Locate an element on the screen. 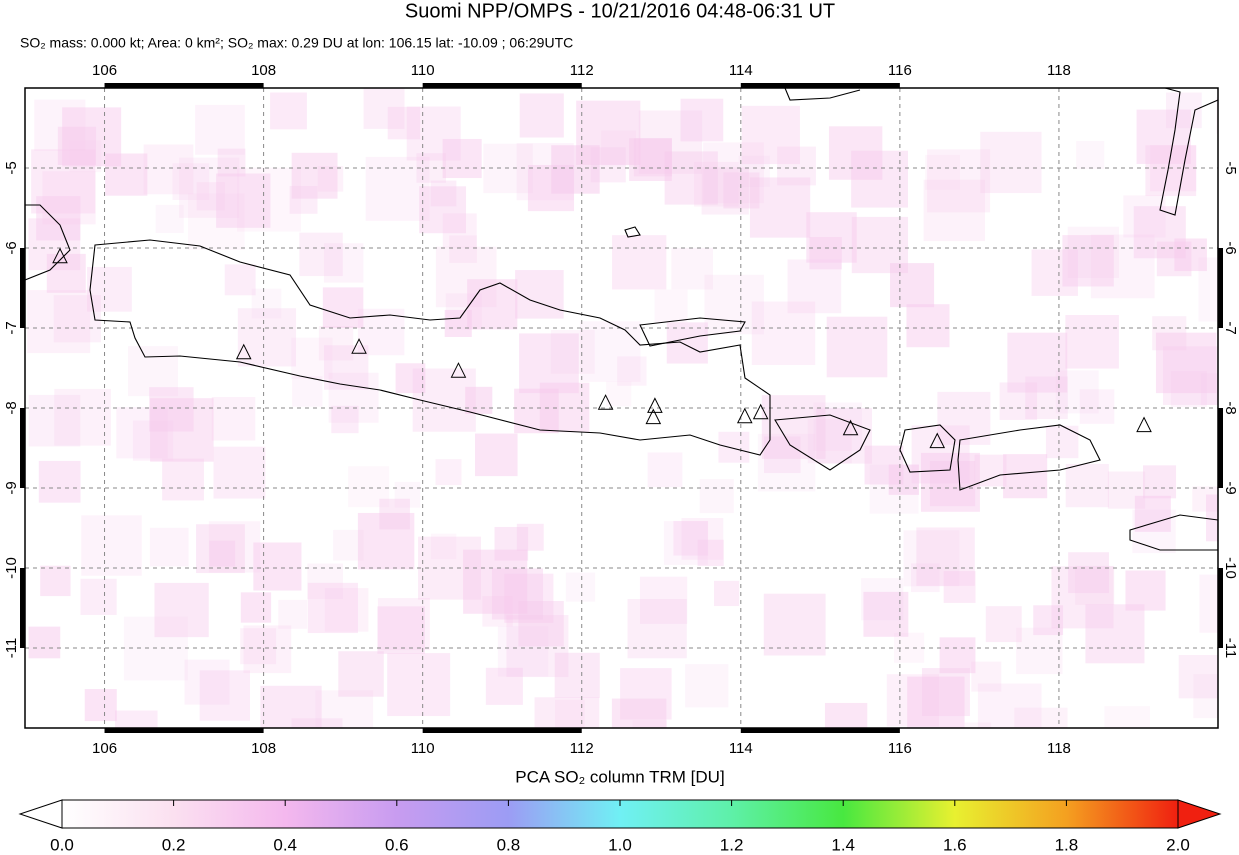  y-tick-label: -9 is located at coordinates (1230, 487).